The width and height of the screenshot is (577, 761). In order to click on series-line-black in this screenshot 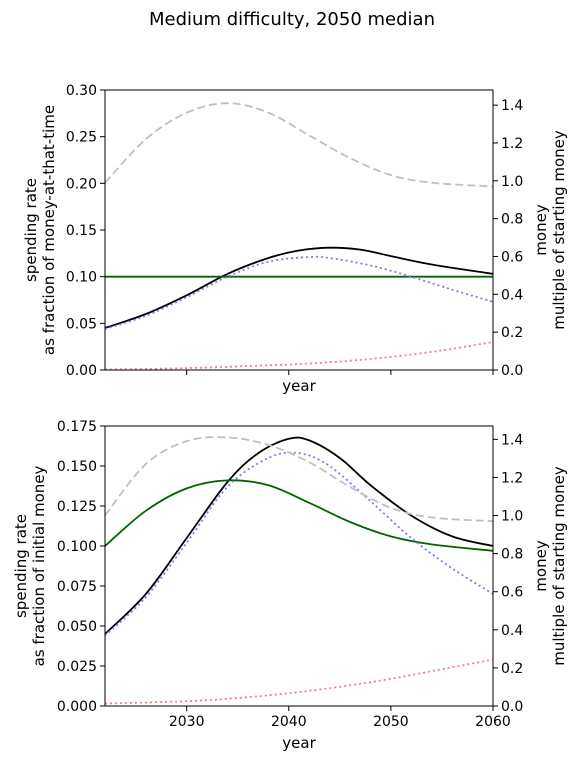, I will do `click(299, 287)`.